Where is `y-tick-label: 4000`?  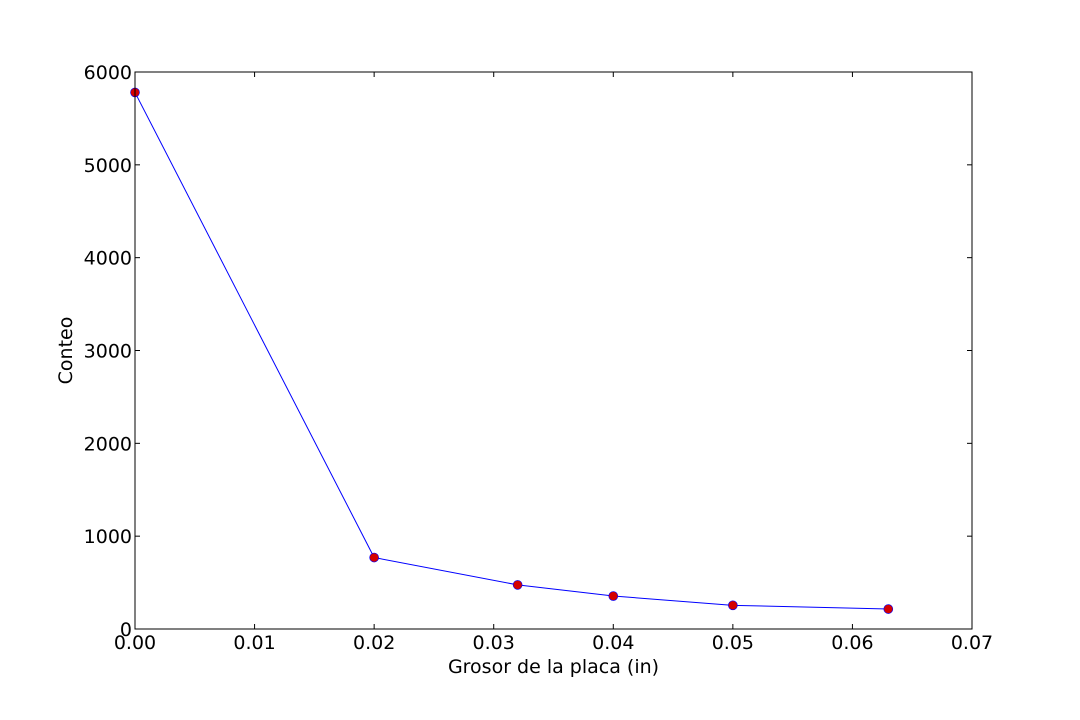
y-tick-label: 4000 is located at coordinates (108, 259).